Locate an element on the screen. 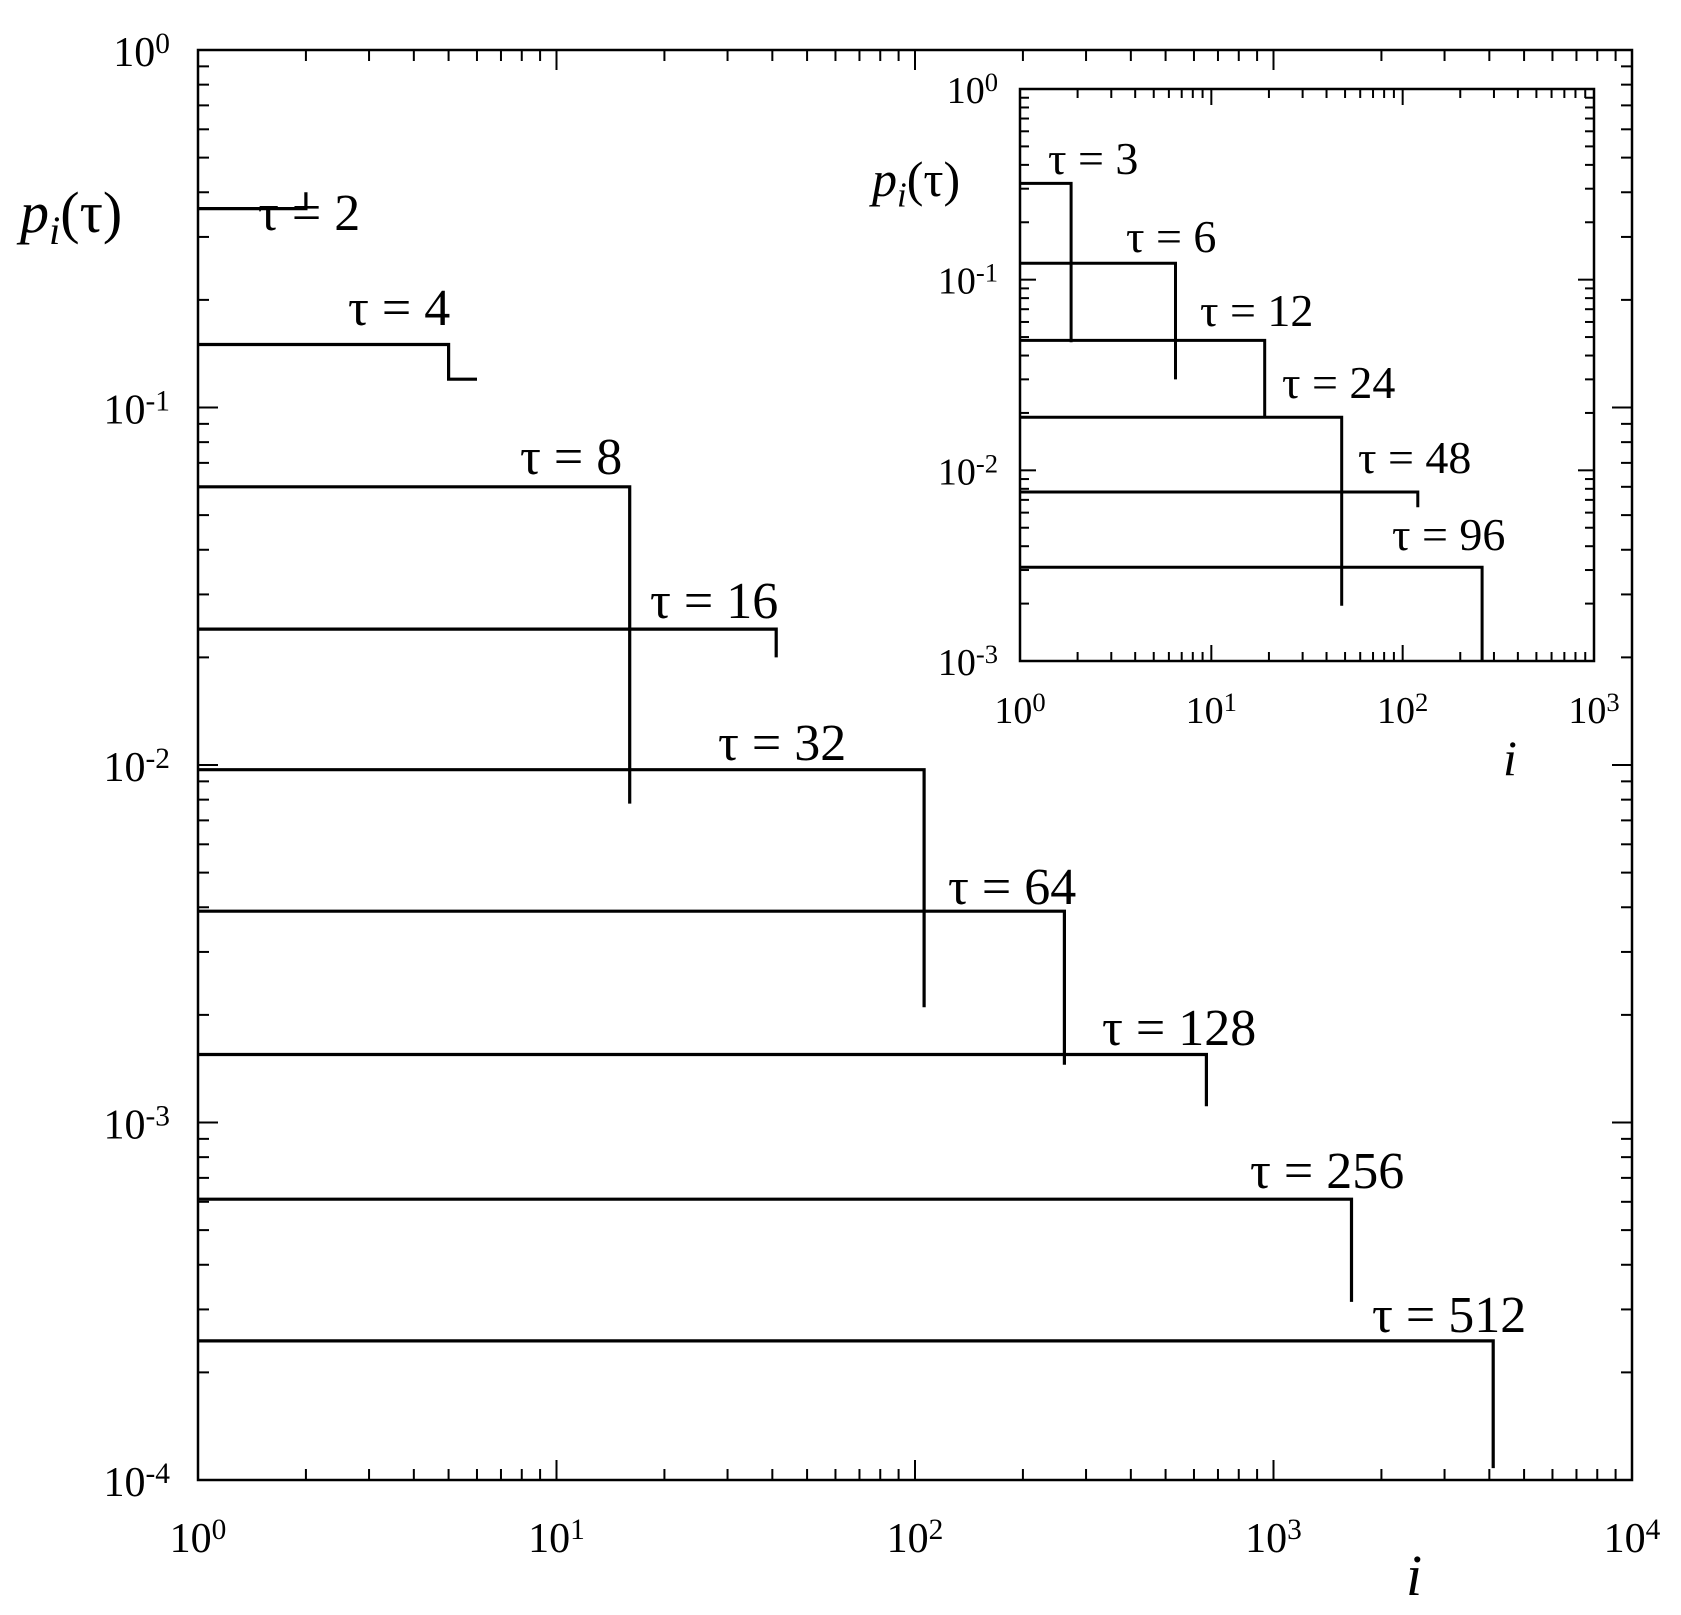 The width and height of the screenshot is (1681, 1615). series-label-1: τ = 3 is located at coordinates (1093, 158).